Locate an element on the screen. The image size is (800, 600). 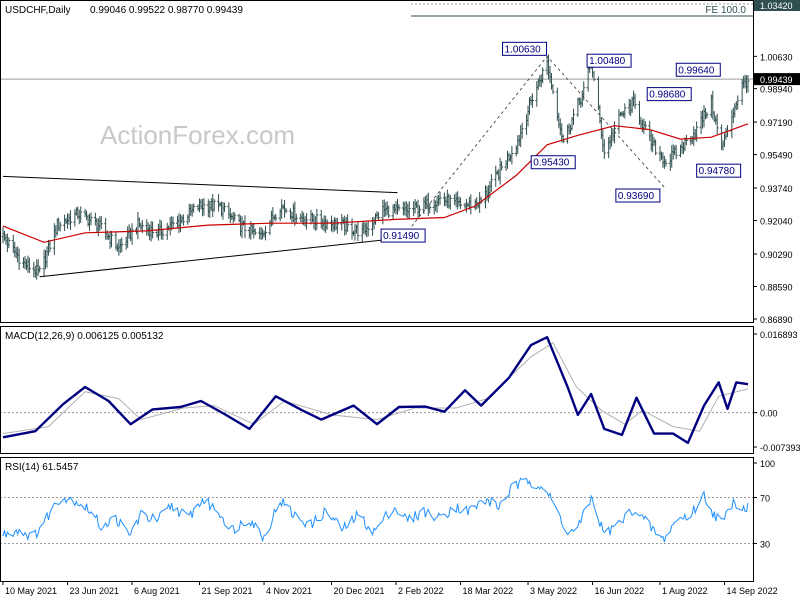
rsi-title: RSI(14) 61.5457 is located at coordinates (42, 467).